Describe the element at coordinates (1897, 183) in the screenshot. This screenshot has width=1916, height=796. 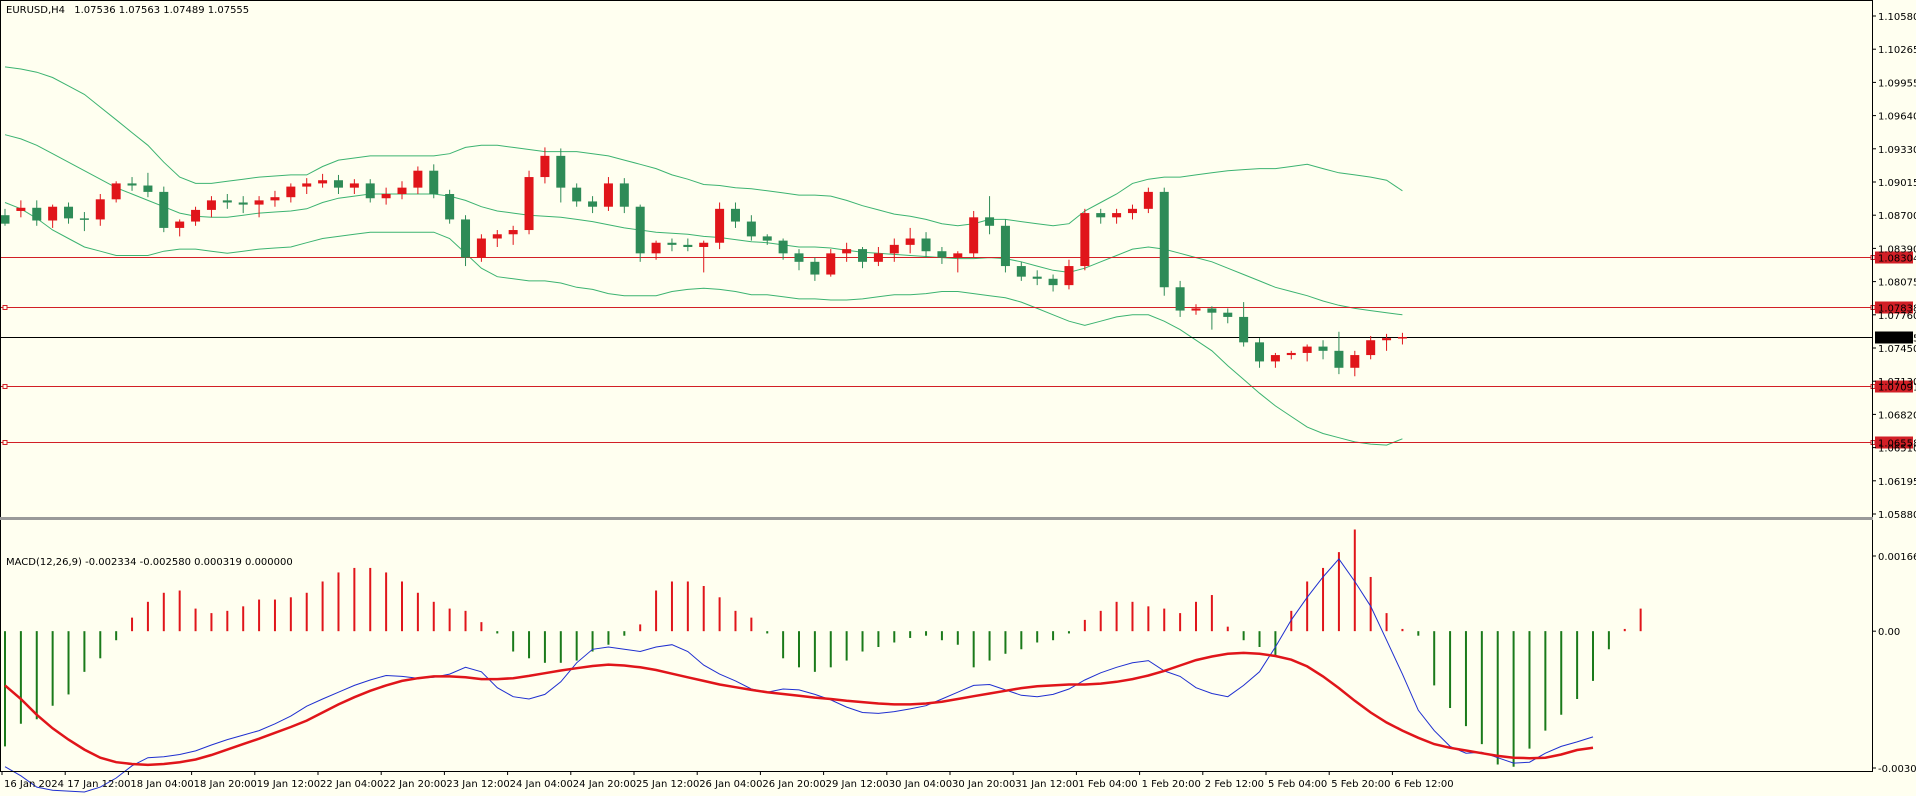
I see `price-axis-label: 1.09015` at that location.